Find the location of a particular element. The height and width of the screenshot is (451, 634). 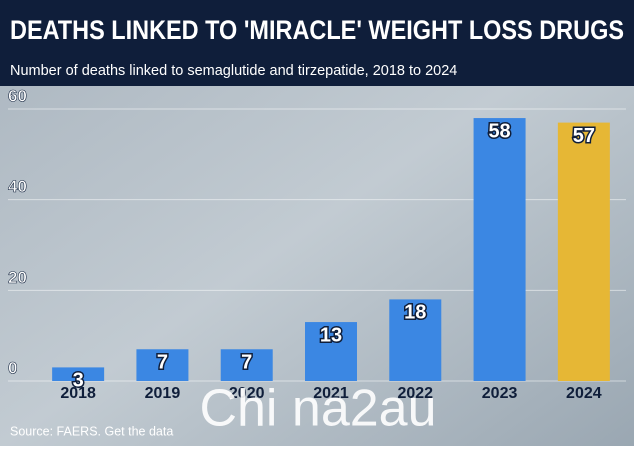

data-label: 57 is located at coordinates (584, 136).